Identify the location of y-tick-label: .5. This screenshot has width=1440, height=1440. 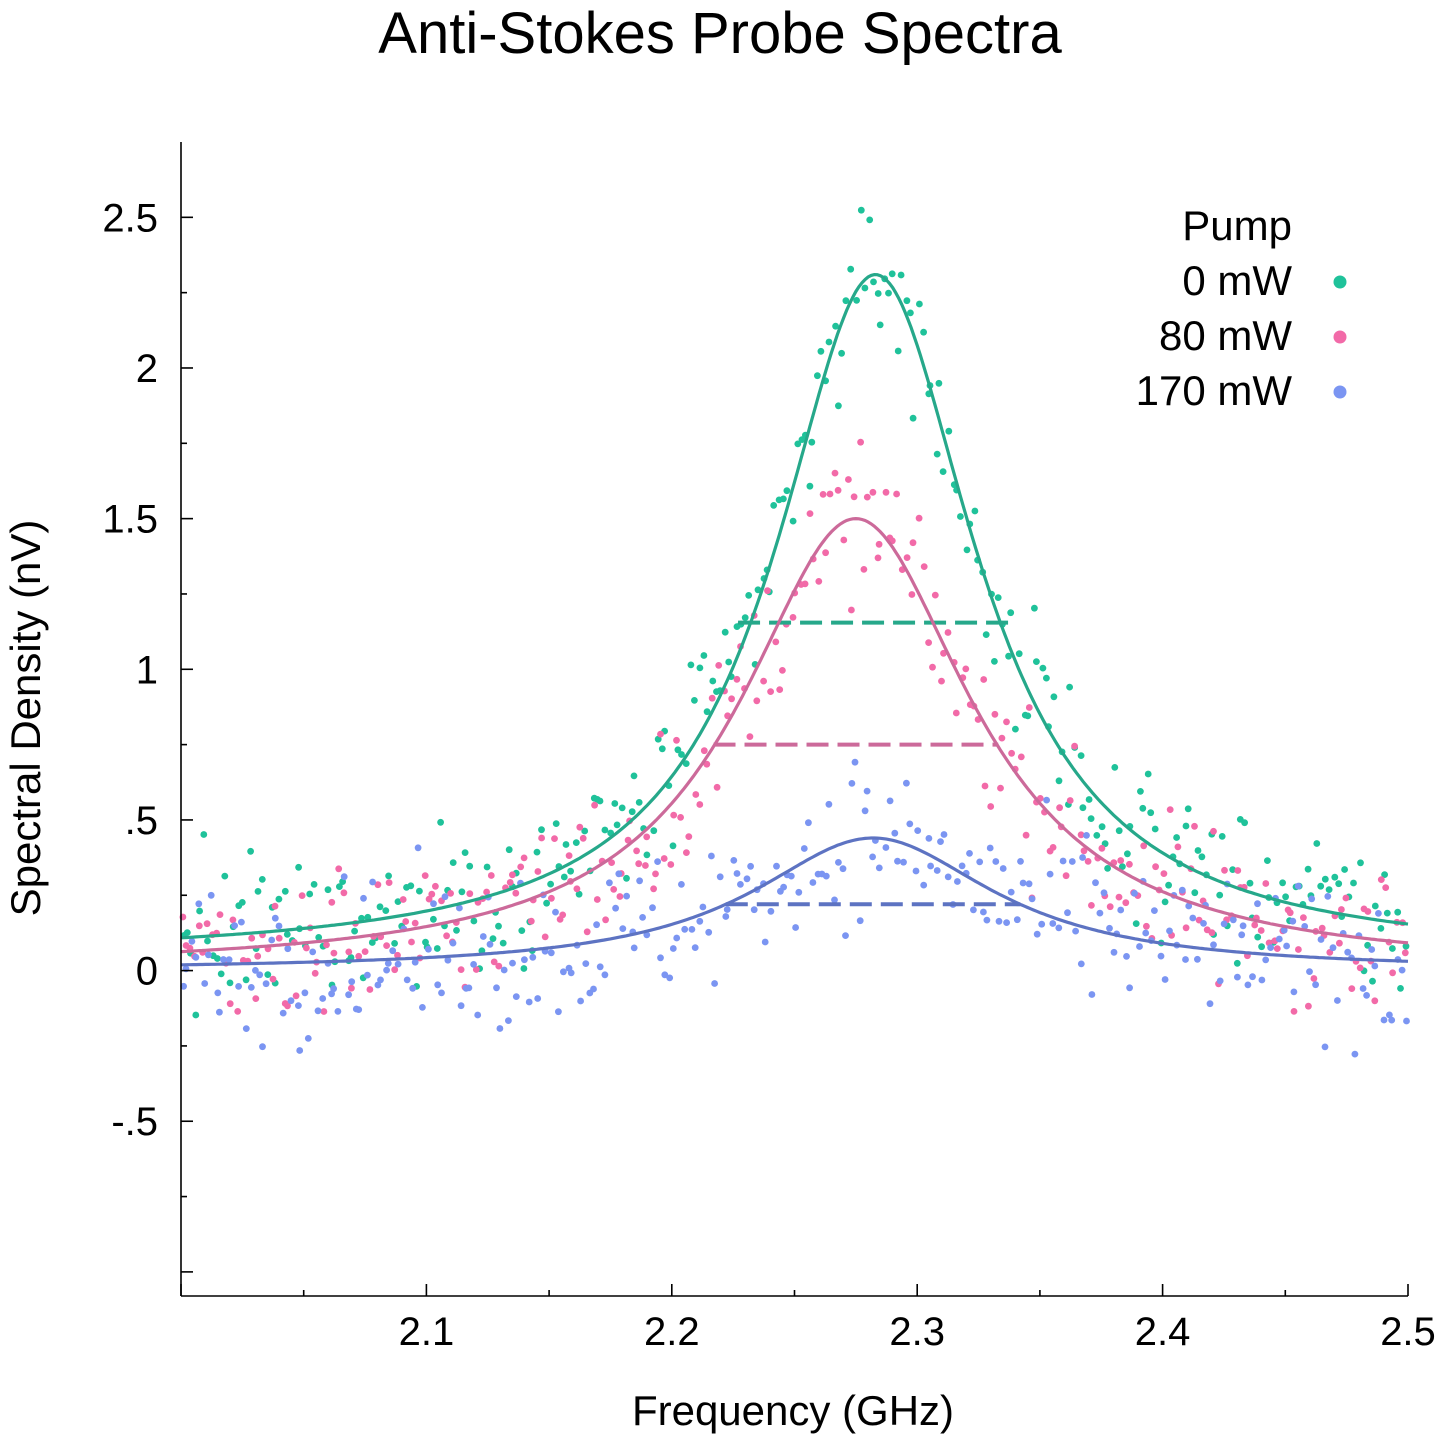
(141, 821).